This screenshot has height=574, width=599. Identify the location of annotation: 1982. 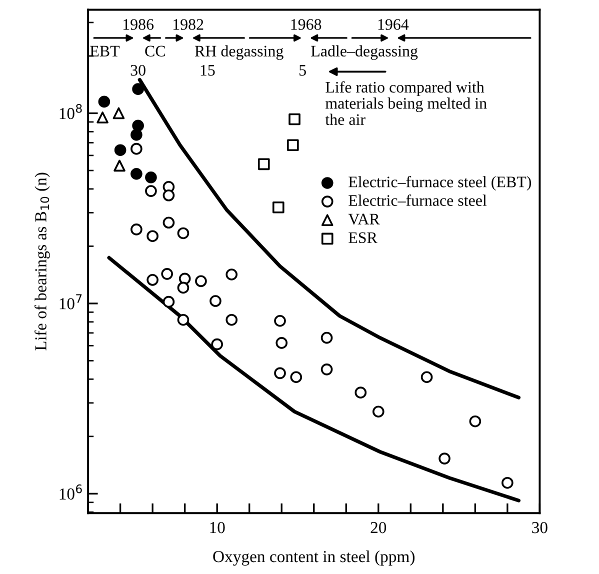
(188, 24).